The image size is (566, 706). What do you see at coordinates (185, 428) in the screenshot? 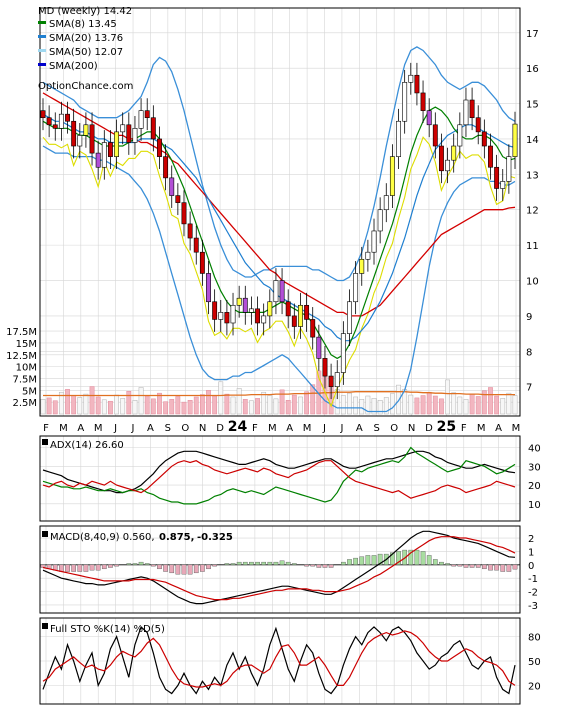
I see `month-label: O` at bounding box center [185, 428].